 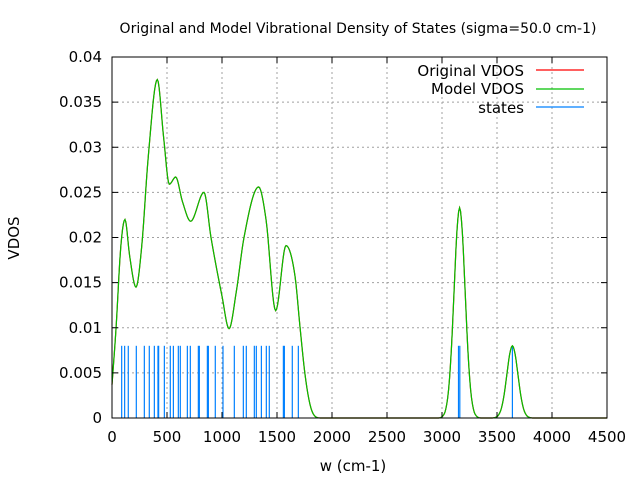 What do you see at coordinates (607, 437) in the screenshot?
I see `x-tick-label: 4500` at bounding box center [607, 437].